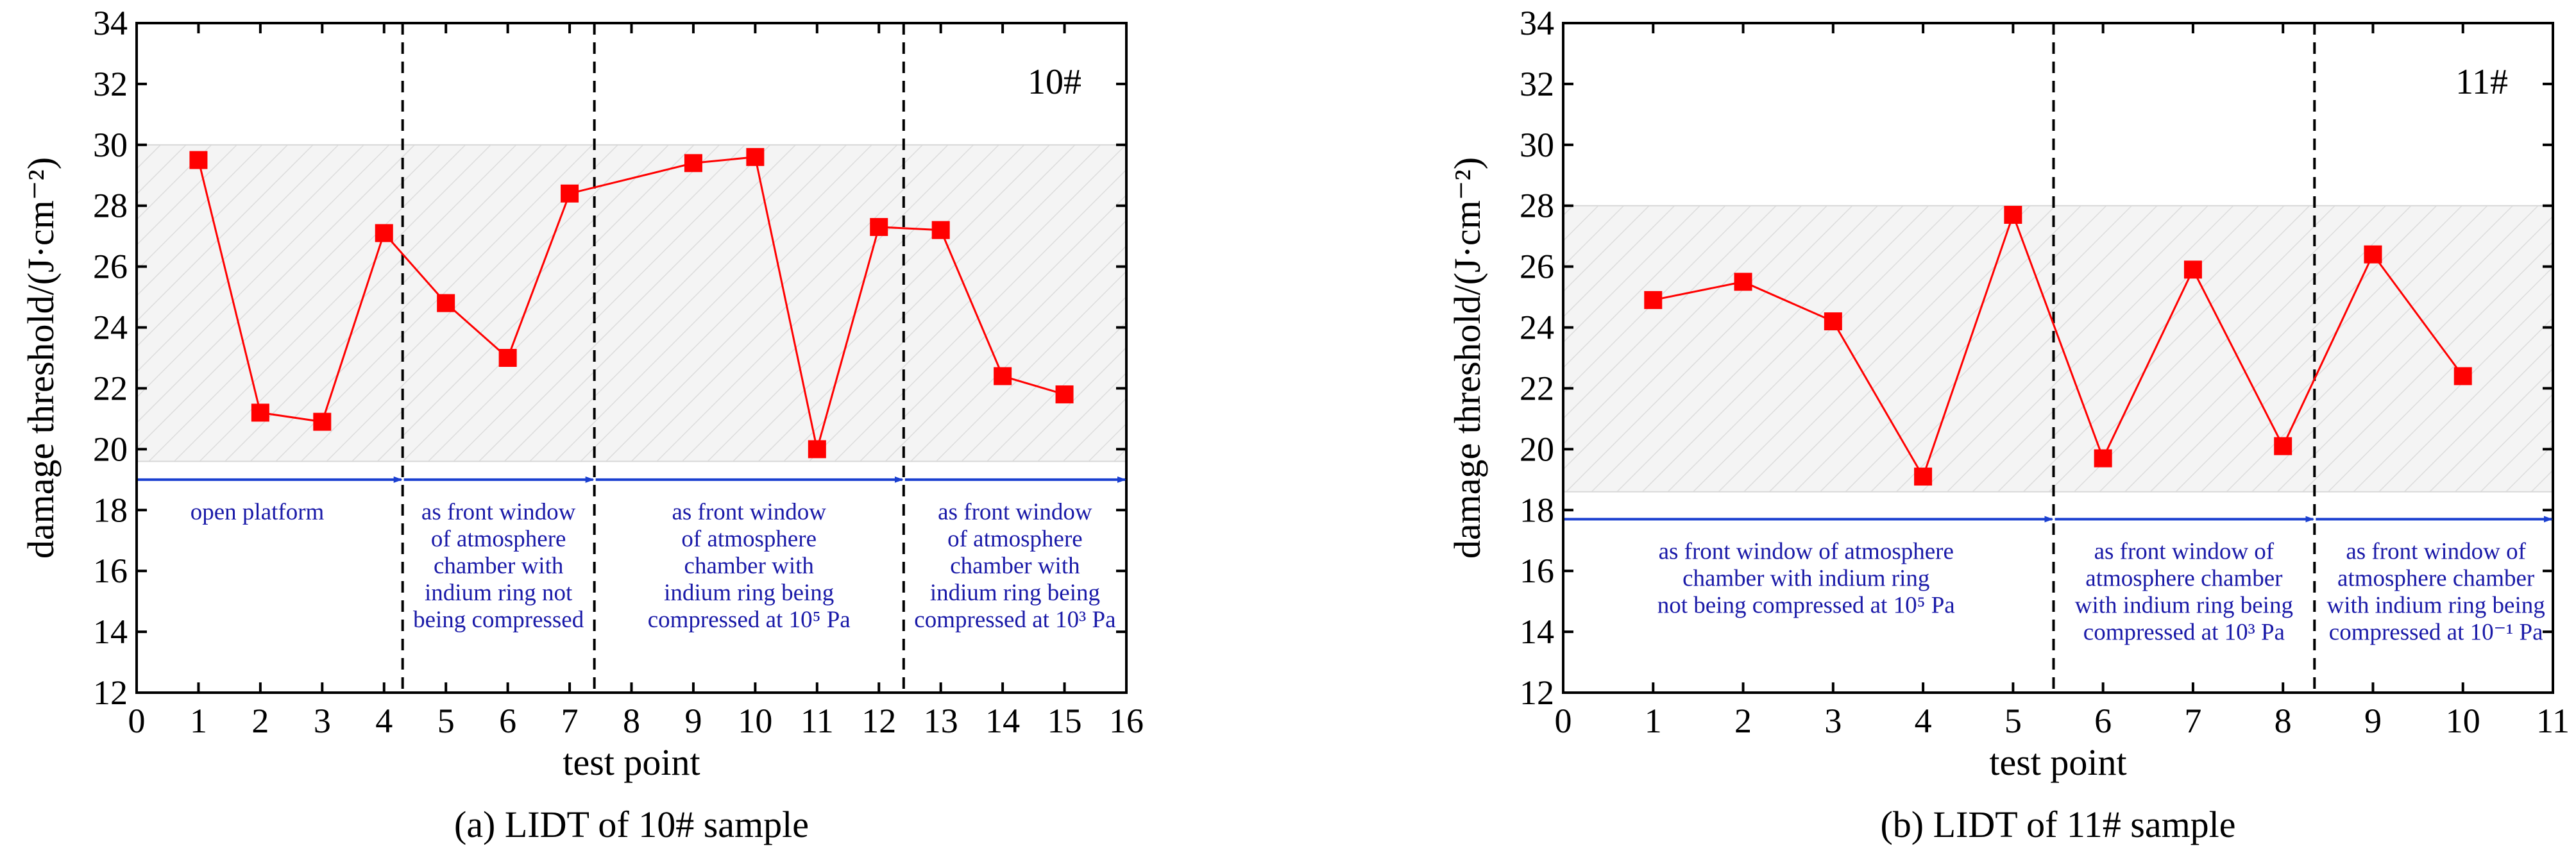 The image size is (2576, 853). I want to click on region-annotation: indium ring not, so click(499, 593).